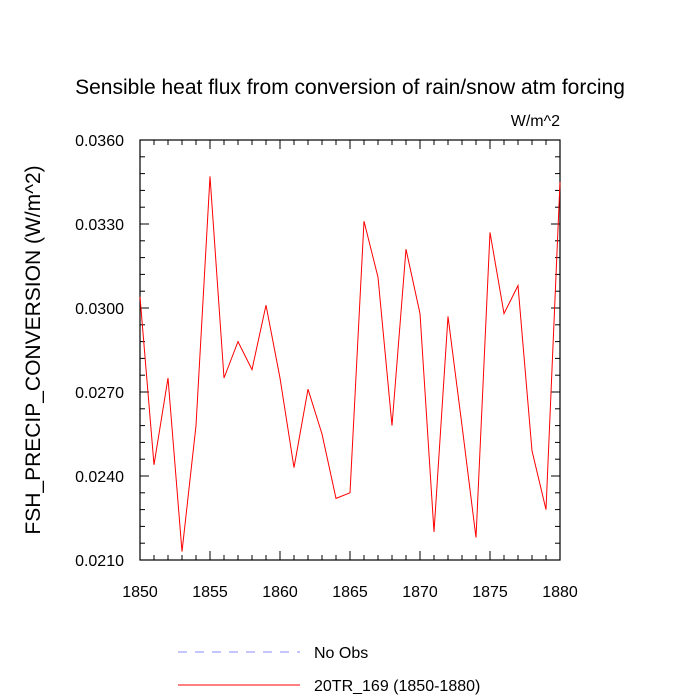  What do you see at coordinates (99, 477) in the screenshot?
I see `y-tick-label: 0.0240` at bounding box center [99, 477].